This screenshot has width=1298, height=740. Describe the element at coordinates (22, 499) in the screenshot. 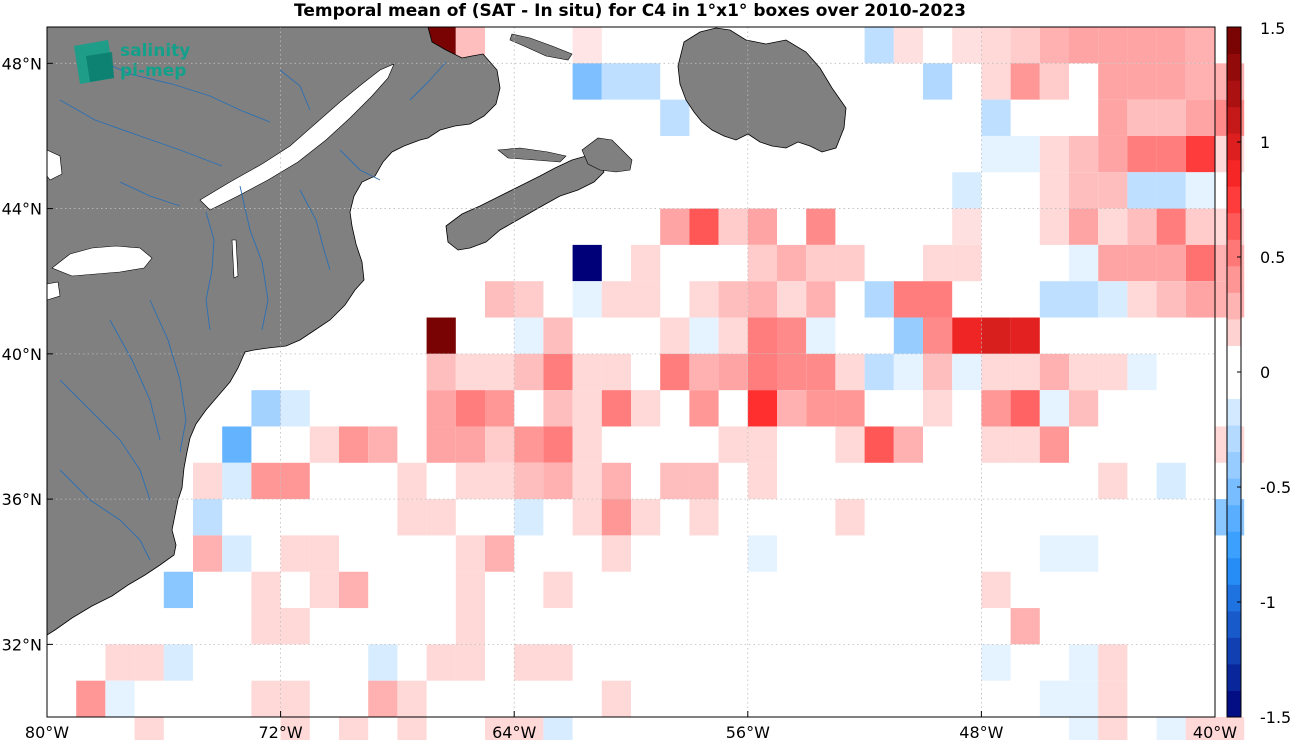

I see `lat-tick-label: 36°N` at that location.